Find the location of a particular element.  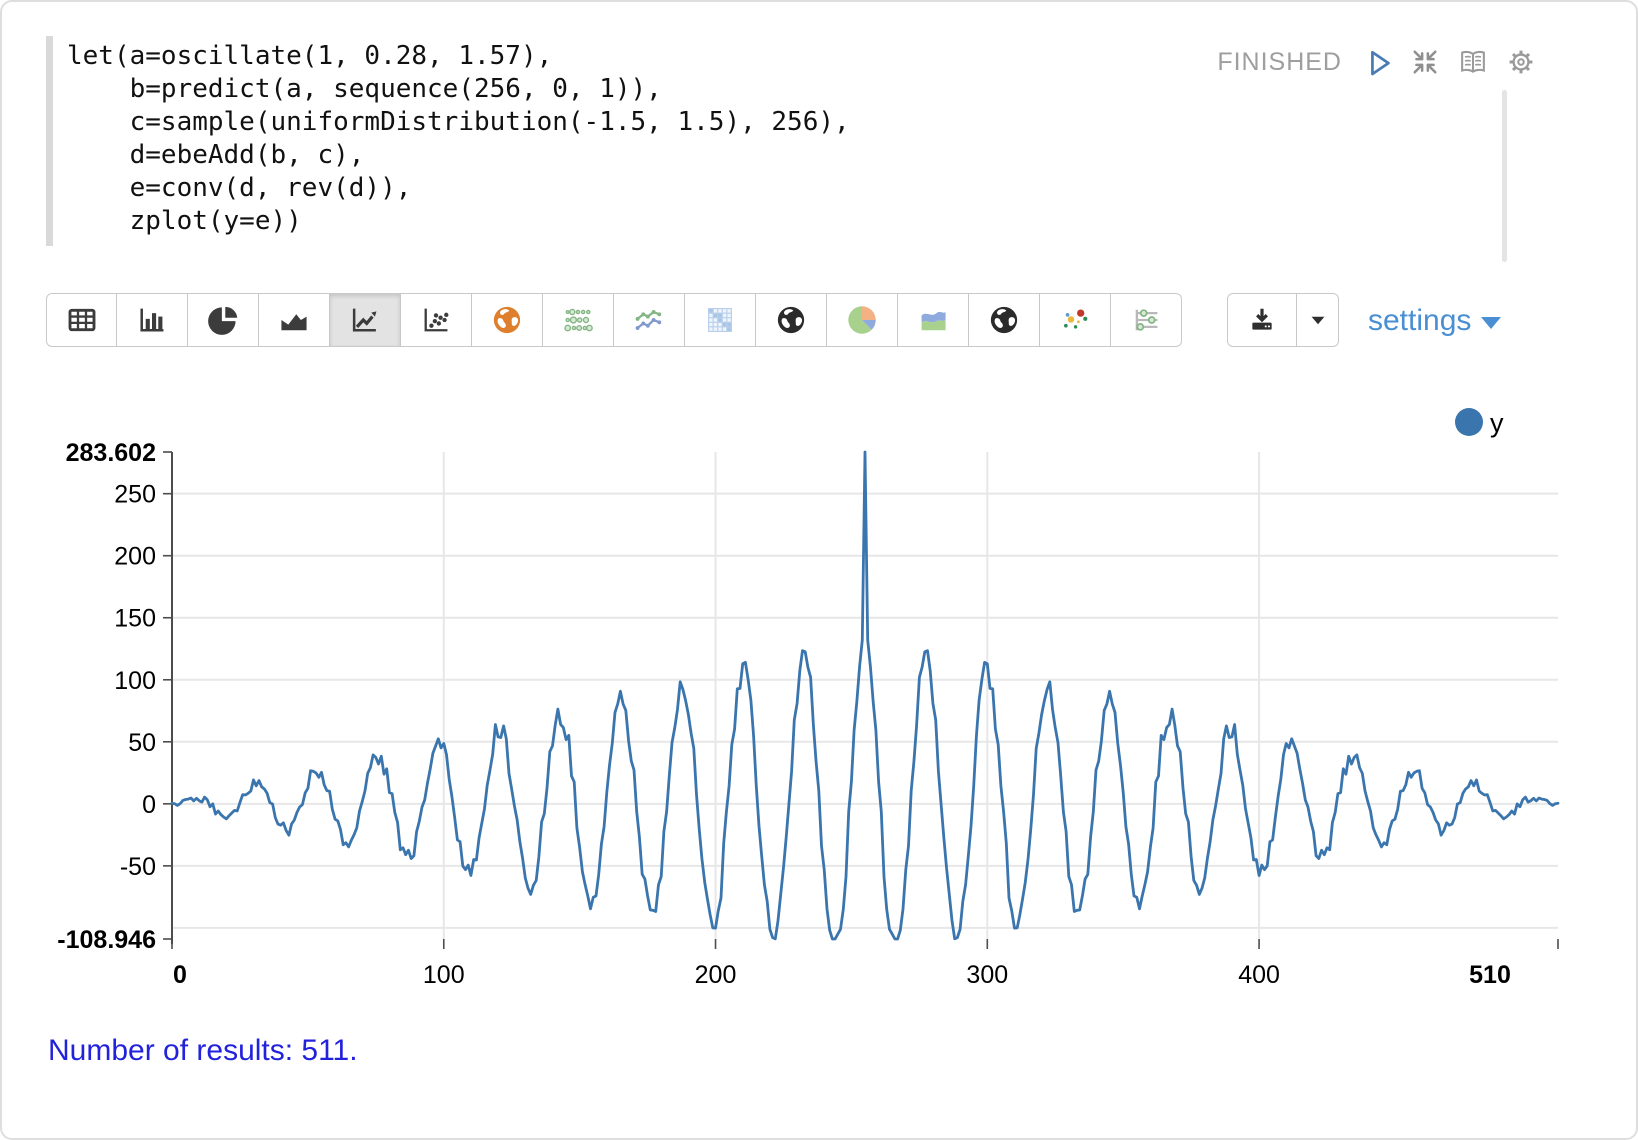

gear-icon is located at coordinates (1521, 62).